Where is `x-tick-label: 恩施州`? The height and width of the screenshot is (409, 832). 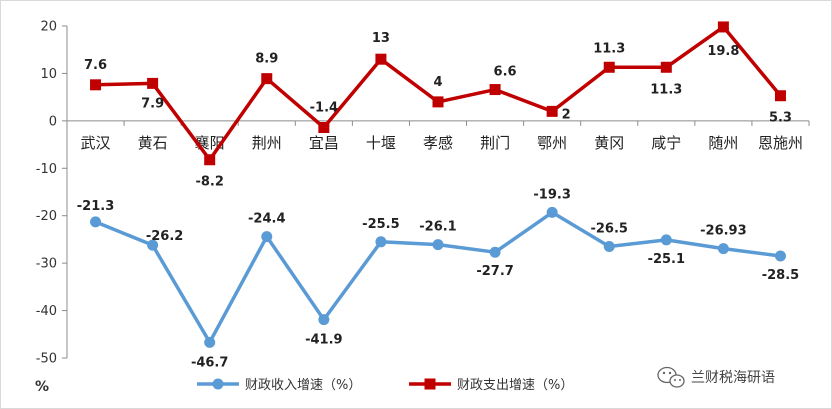
x-tick-label: 恩施州 is located at coordinates (780, 143).